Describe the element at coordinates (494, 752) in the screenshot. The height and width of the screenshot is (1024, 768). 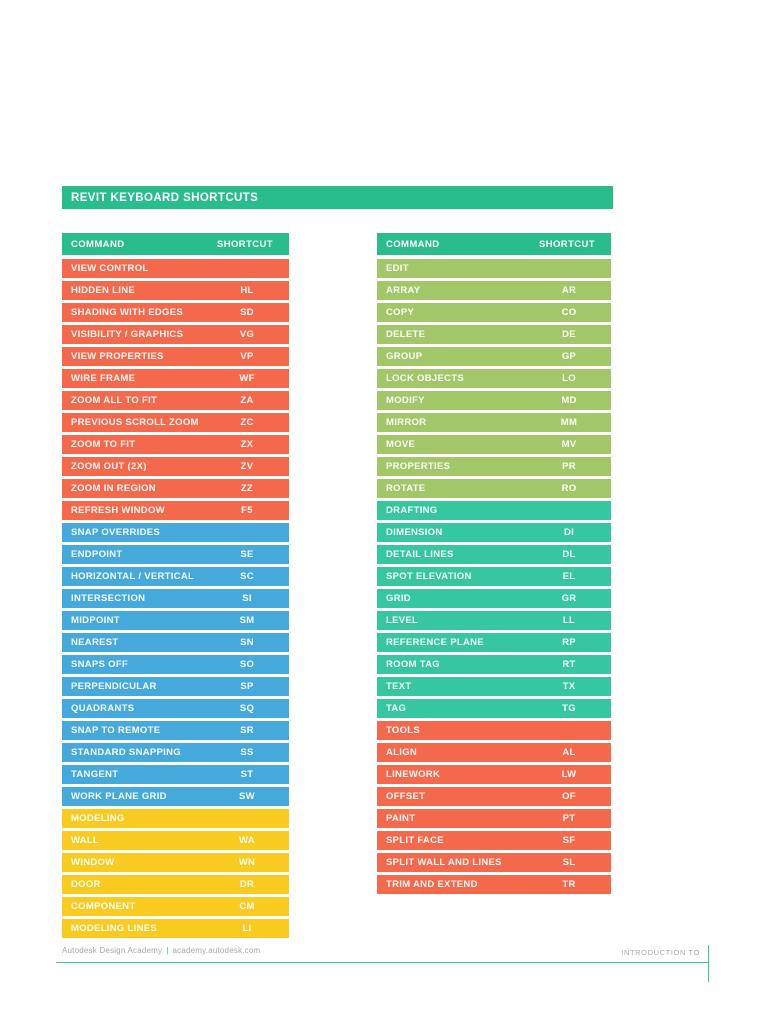
I see `shortcut-row: ALIGN AL` at that location.